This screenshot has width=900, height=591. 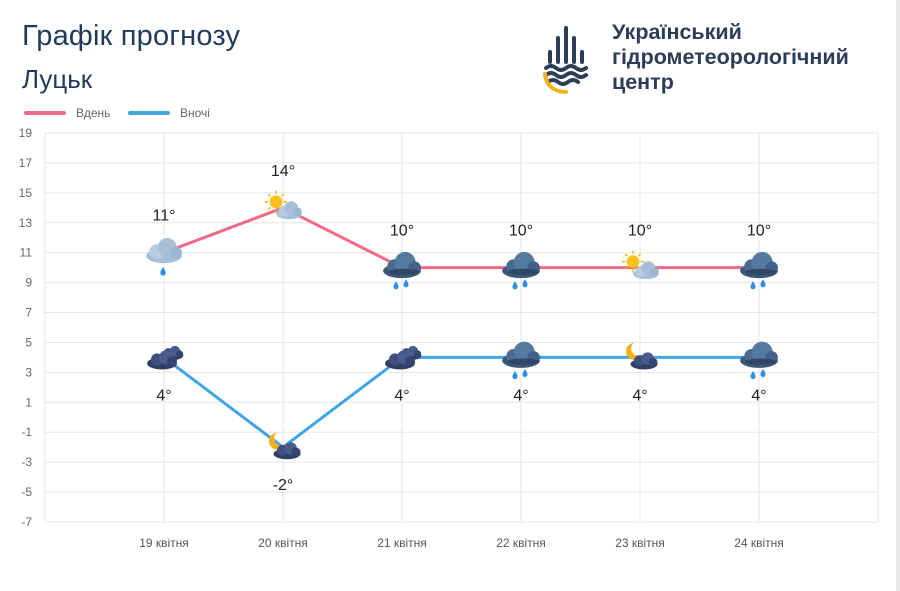 I want to click on y-tick-label: 19, so click(x=26, y=133).